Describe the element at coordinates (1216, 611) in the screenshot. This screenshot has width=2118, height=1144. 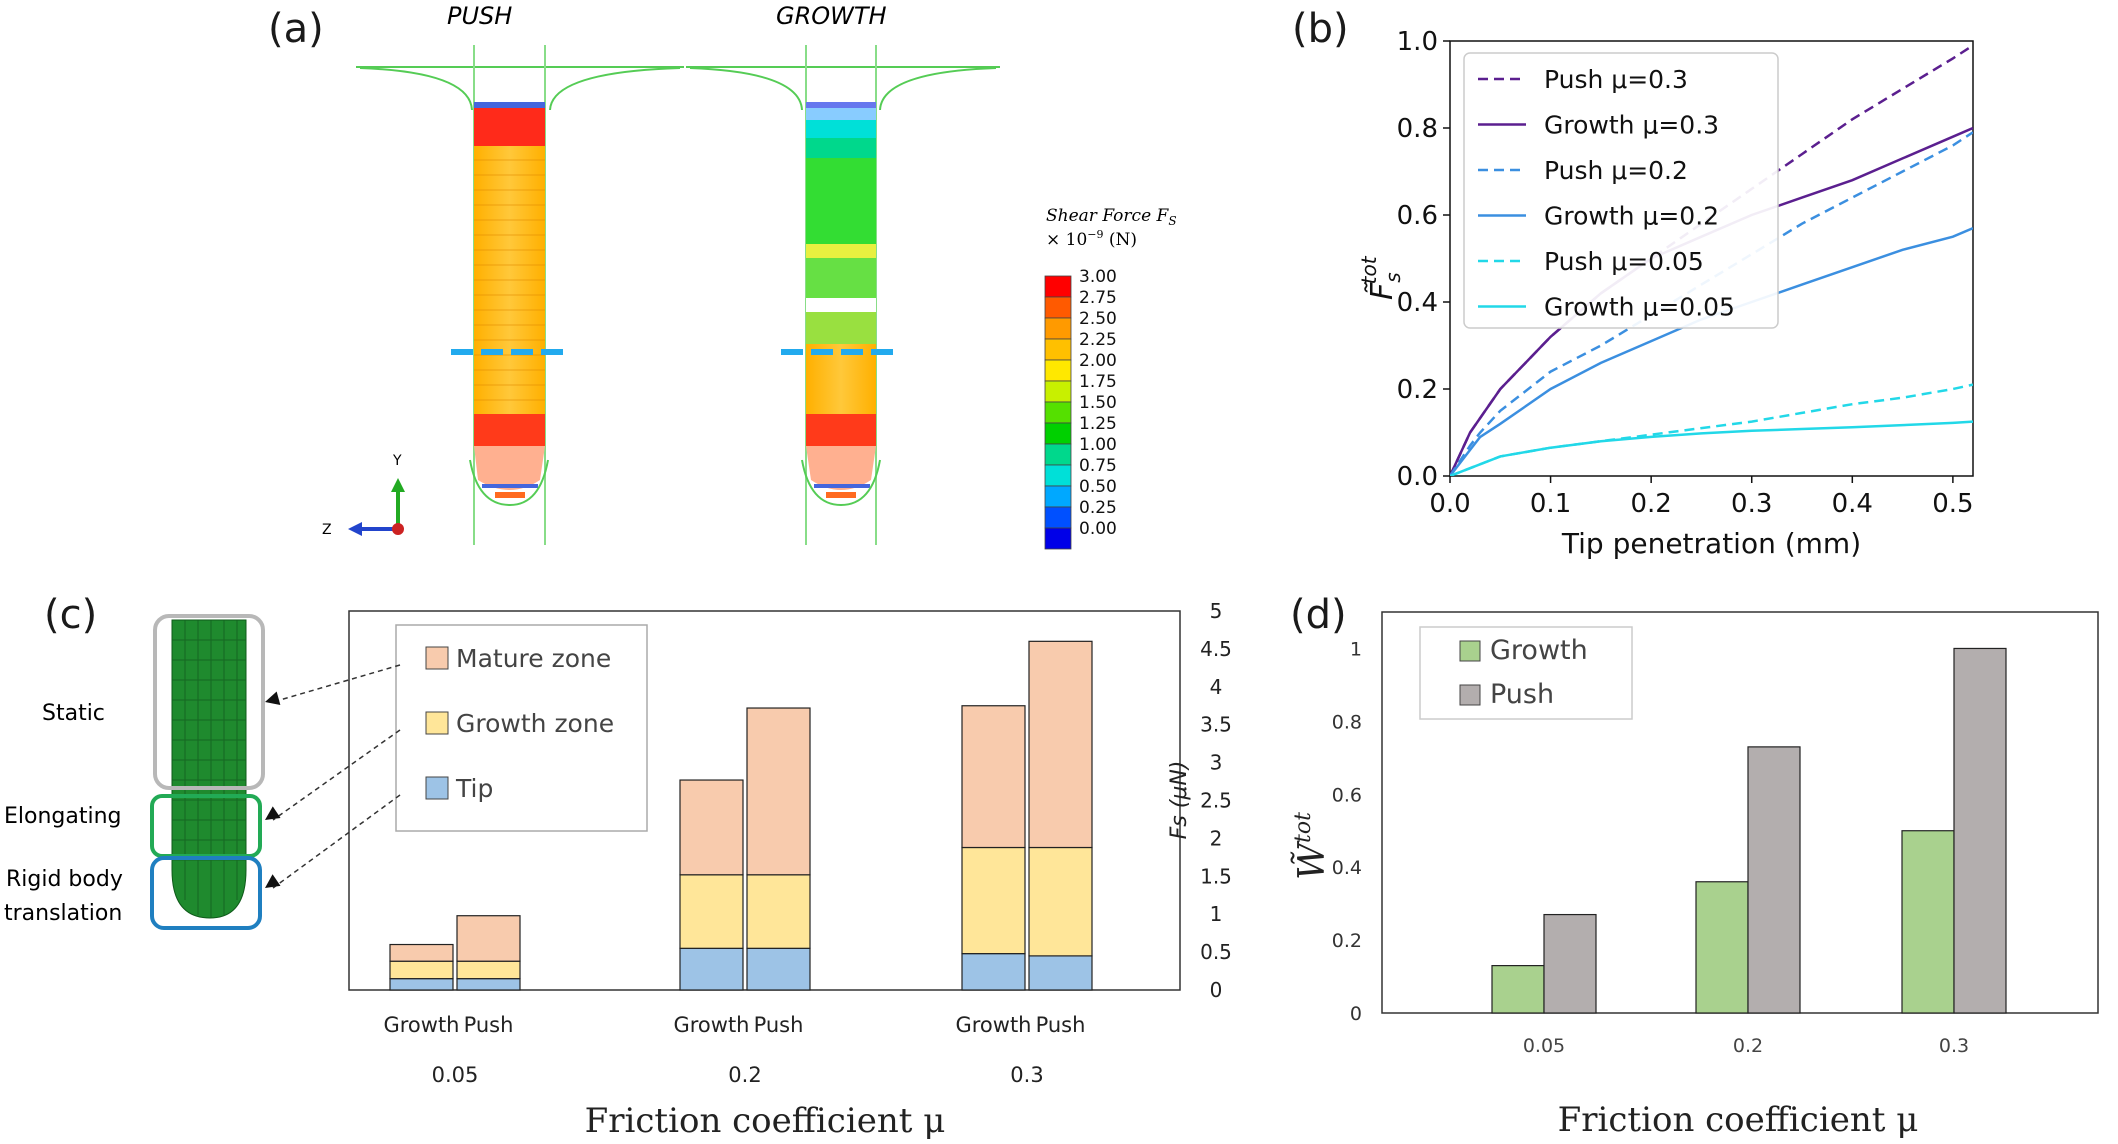
I see `y-tick-label: 5` at that location.